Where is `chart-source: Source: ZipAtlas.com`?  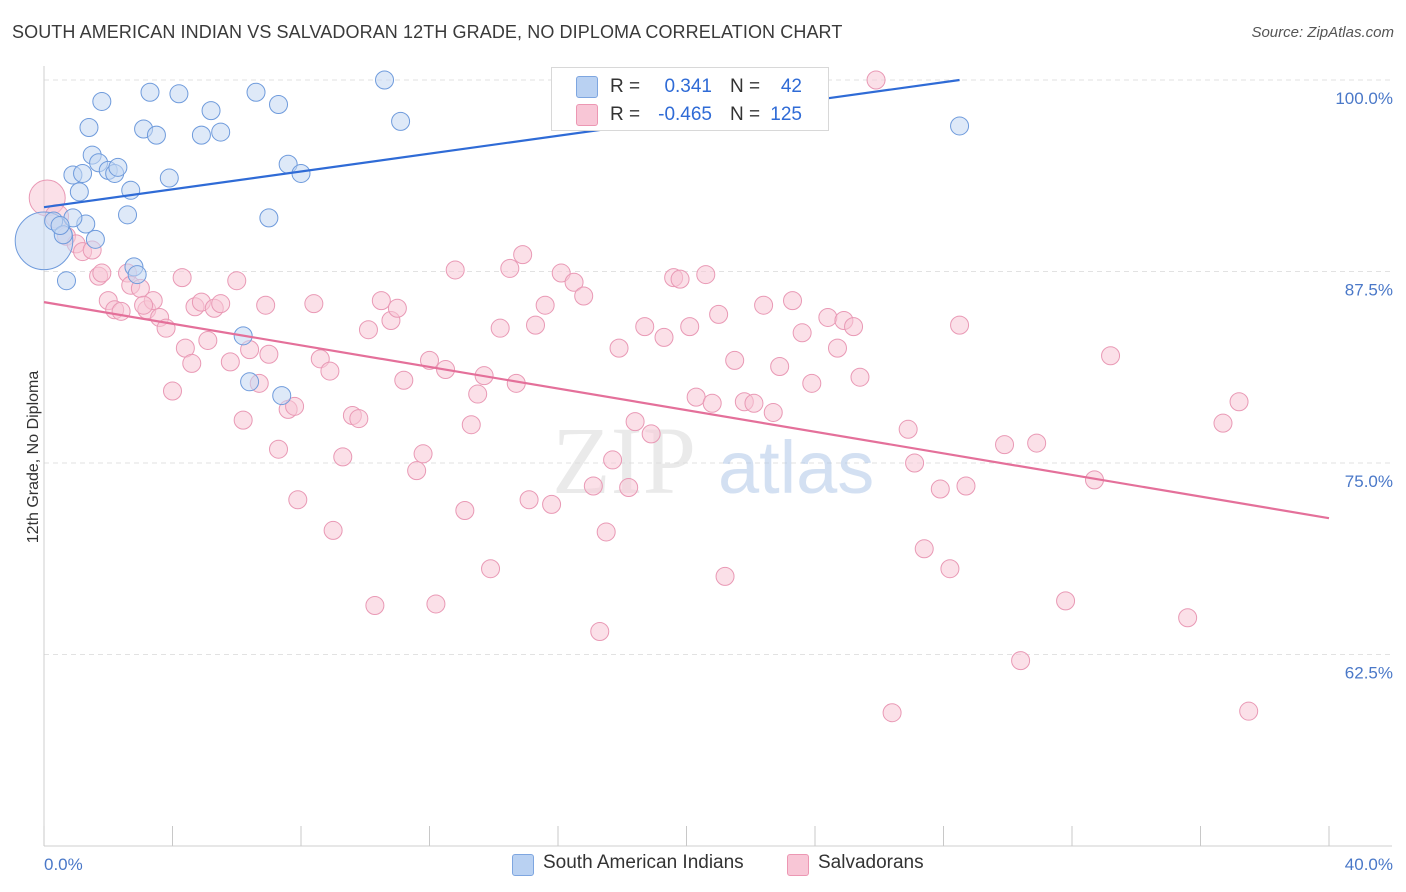
chart-source: Source: ZipAtlas.com is located at coordinates (1322, 32).